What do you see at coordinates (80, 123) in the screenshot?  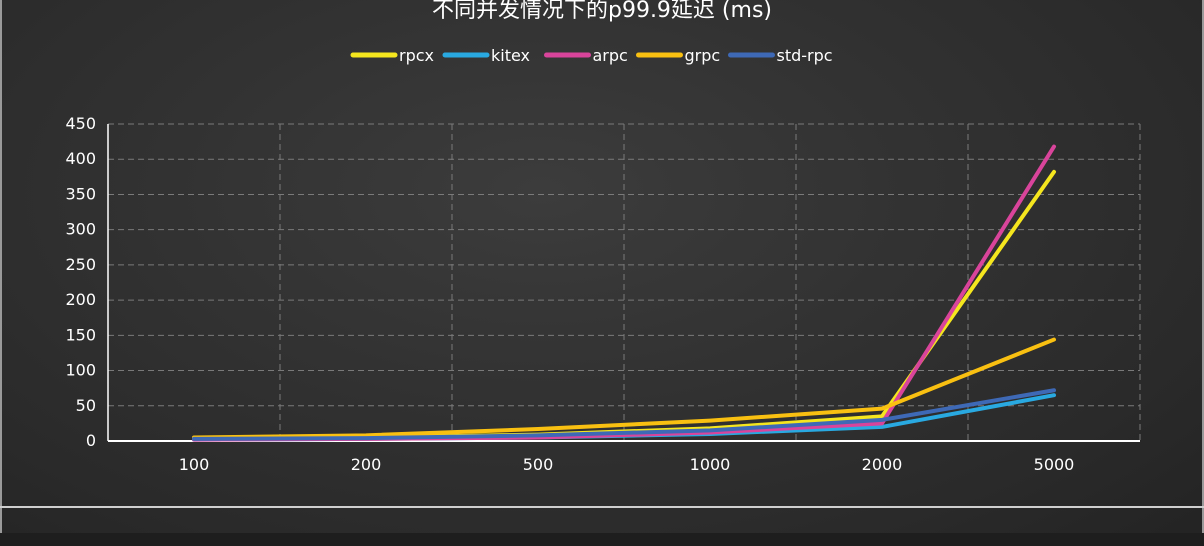 I see `y-tick-label: 450` at bounding box center [80, 123].